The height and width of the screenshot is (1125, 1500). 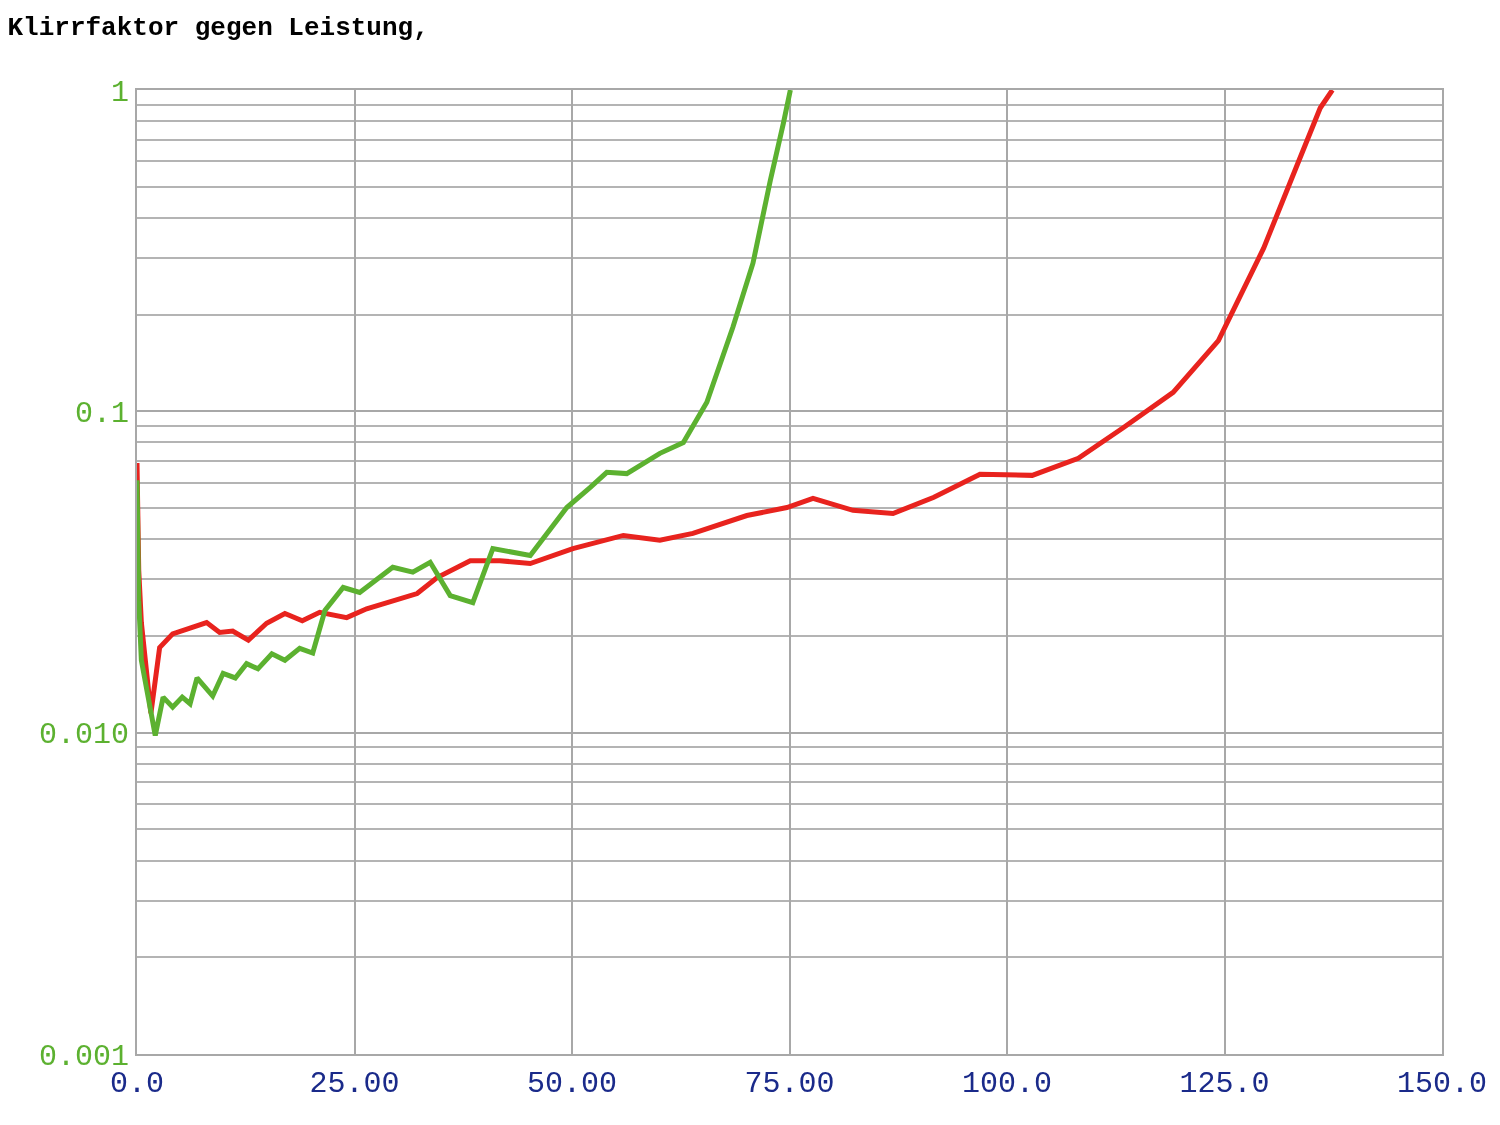 I want to click on x-tick-label: 50.00, so click(x=572, y=1084).